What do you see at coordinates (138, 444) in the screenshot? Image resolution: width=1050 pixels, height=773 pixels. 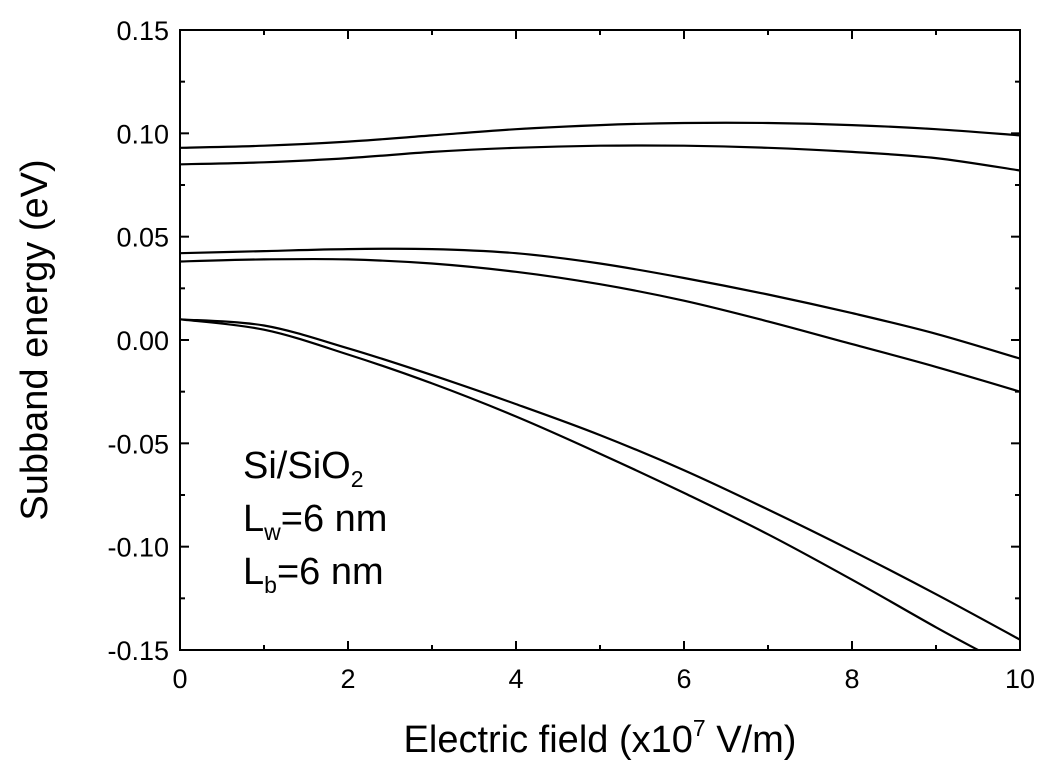 I see `y-tick-label: -0.05` at bounding box center [138, 444].